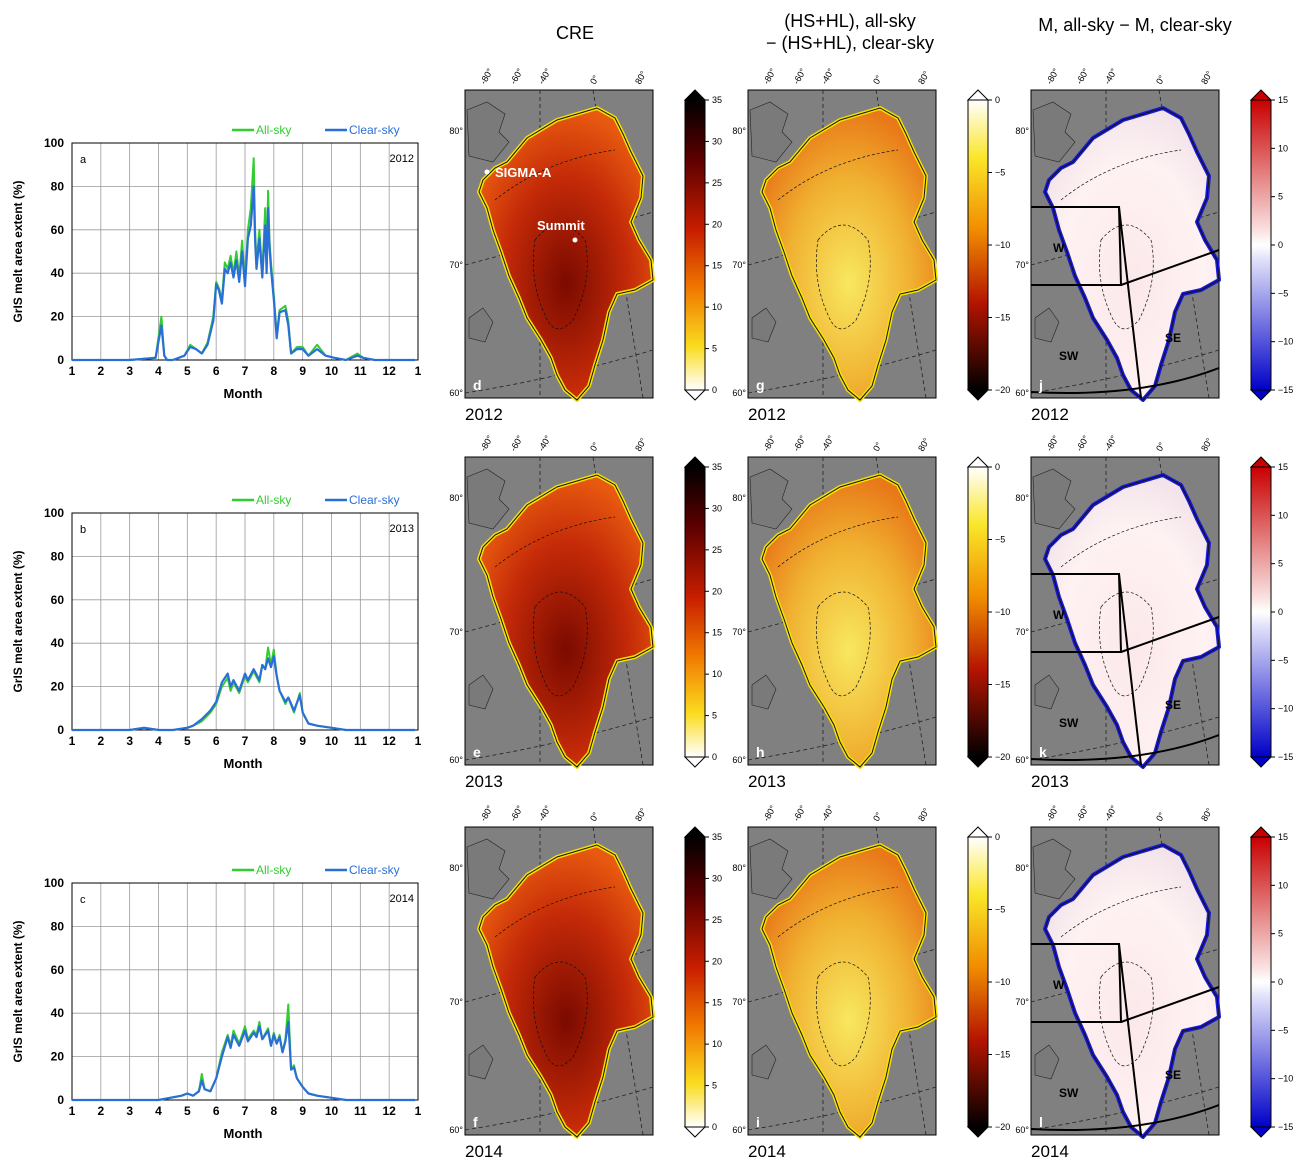  What do you see at coordinates (100, 371) in the screenshot?
I see `x-tick-label: 2` at bounding box center [100, 371].